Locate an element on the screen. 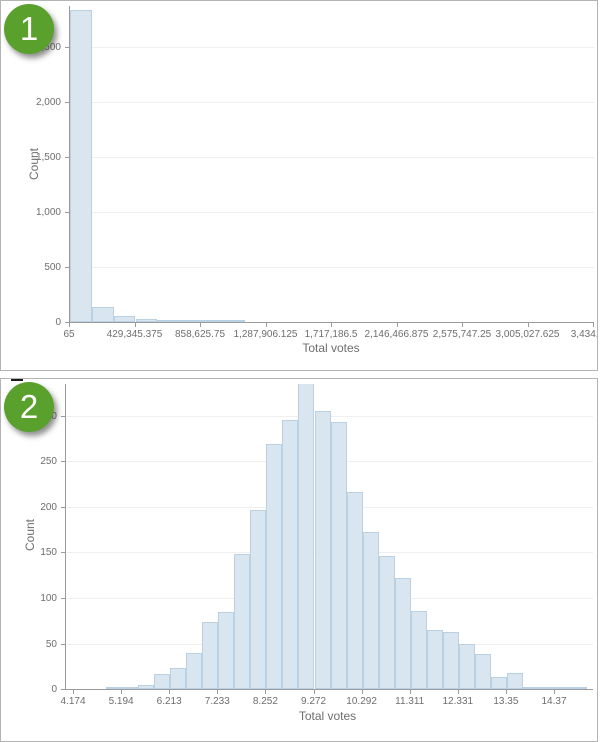  x-tick-label: 14.37 is located at coordinates (554, 701).